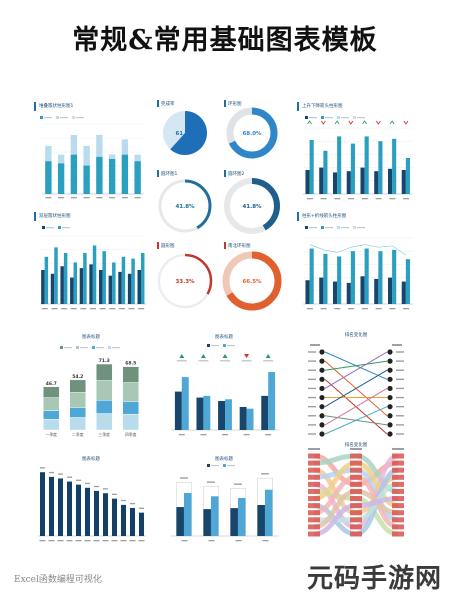 The image size is (450, 600). What do you see at coordinates (58, 580) in the screenshot?
I see `footer-text: Excel函数编程可视化` at bounding box center [58, 580].